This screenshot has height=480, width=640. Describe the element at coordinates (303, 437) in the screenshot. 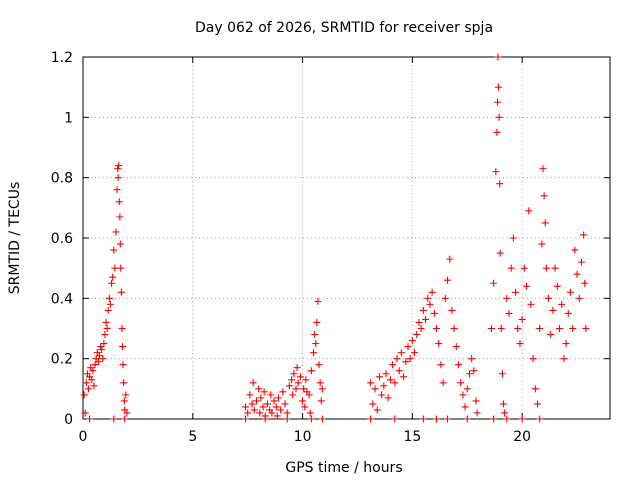

I see `x-tick-label: 10` at that location.